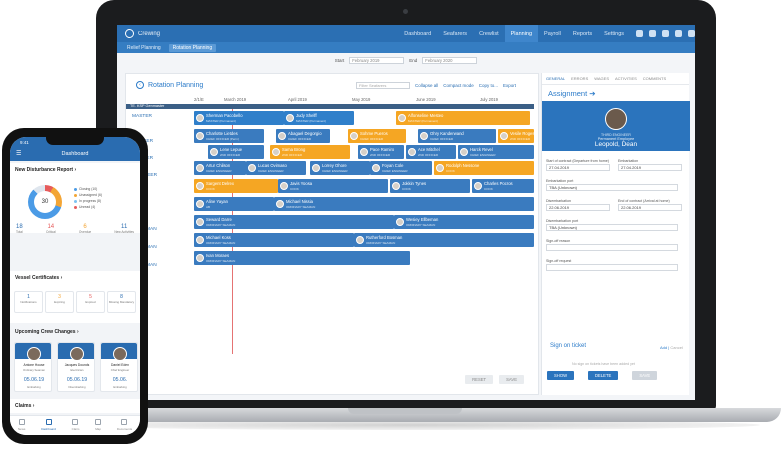  I want to click on crew-card-avatar, so click(34, 354).